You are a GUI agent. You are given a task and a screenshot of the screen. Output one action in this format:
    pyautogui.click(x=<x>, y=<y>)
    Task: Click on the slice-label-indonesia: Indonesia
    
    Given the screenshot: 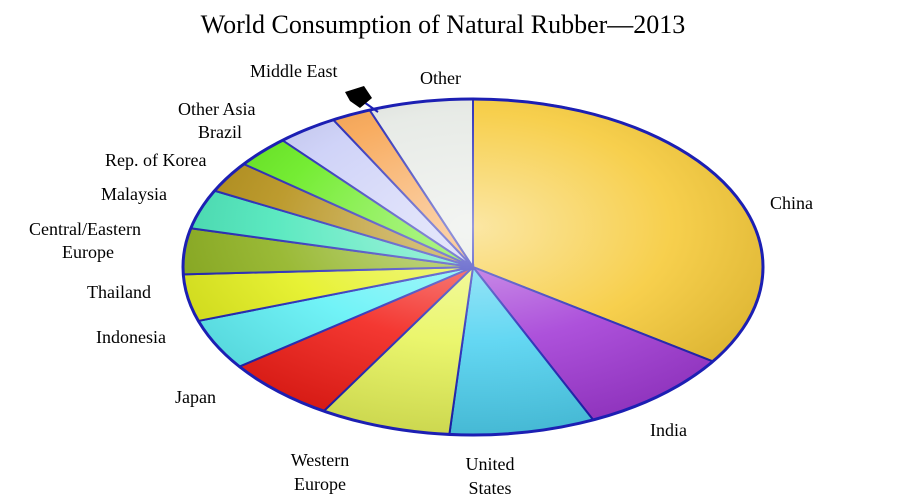 What is the action you would take?
    pyautogui.click(x=131, y=337)
    